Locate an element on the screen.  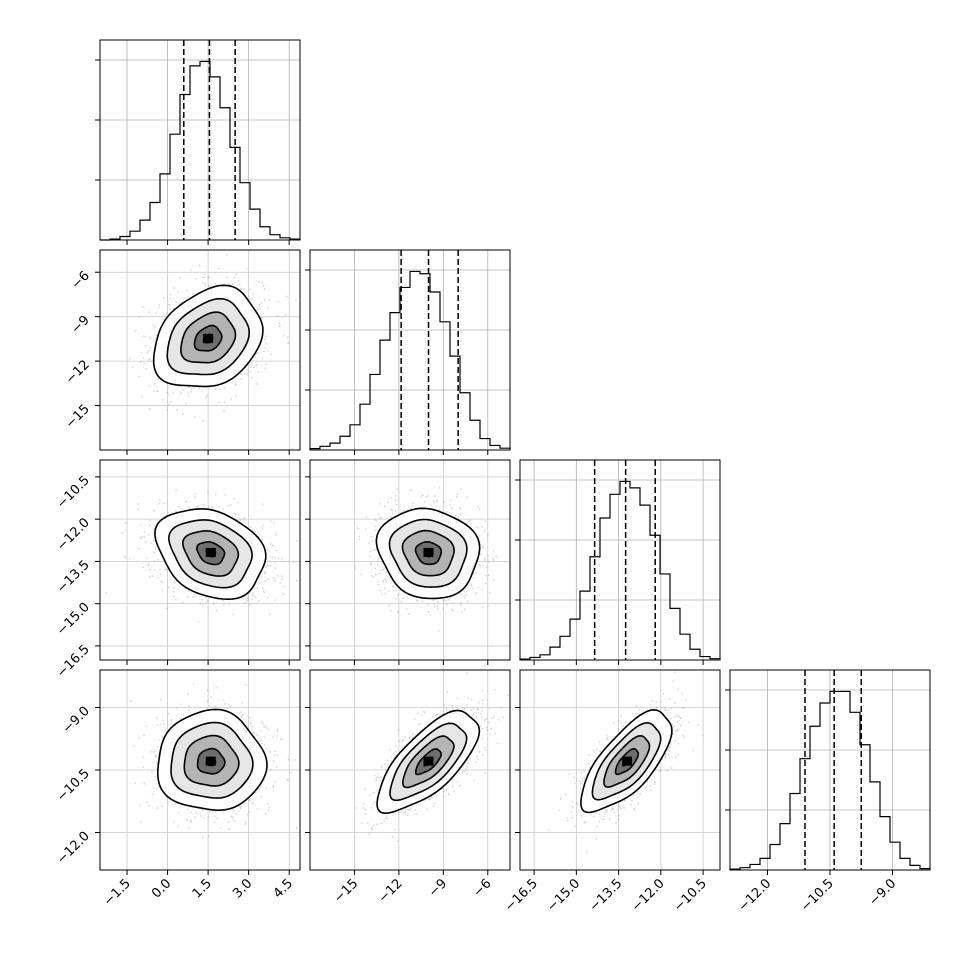
y-tick-label: −15 is located at coordinates (78, 417).